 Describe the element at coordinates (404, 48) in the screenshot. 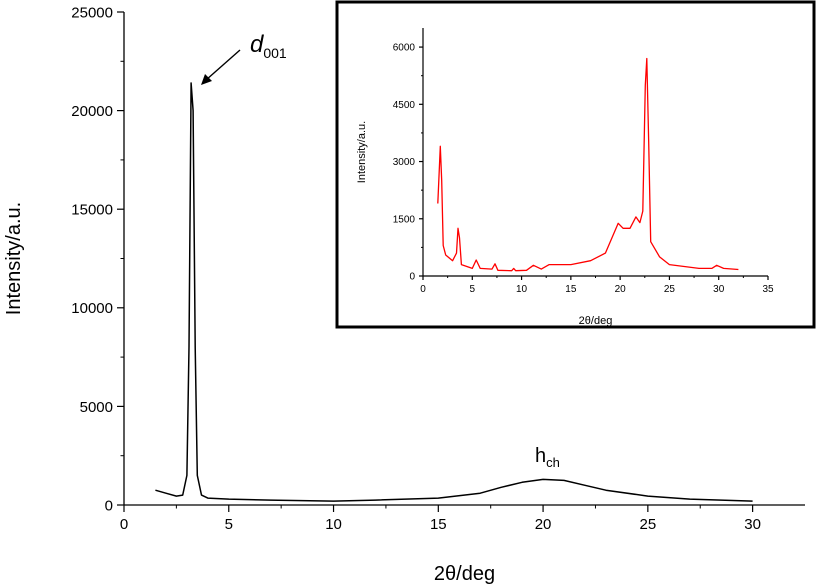

I see `y-tick-label: 6000` at that location.